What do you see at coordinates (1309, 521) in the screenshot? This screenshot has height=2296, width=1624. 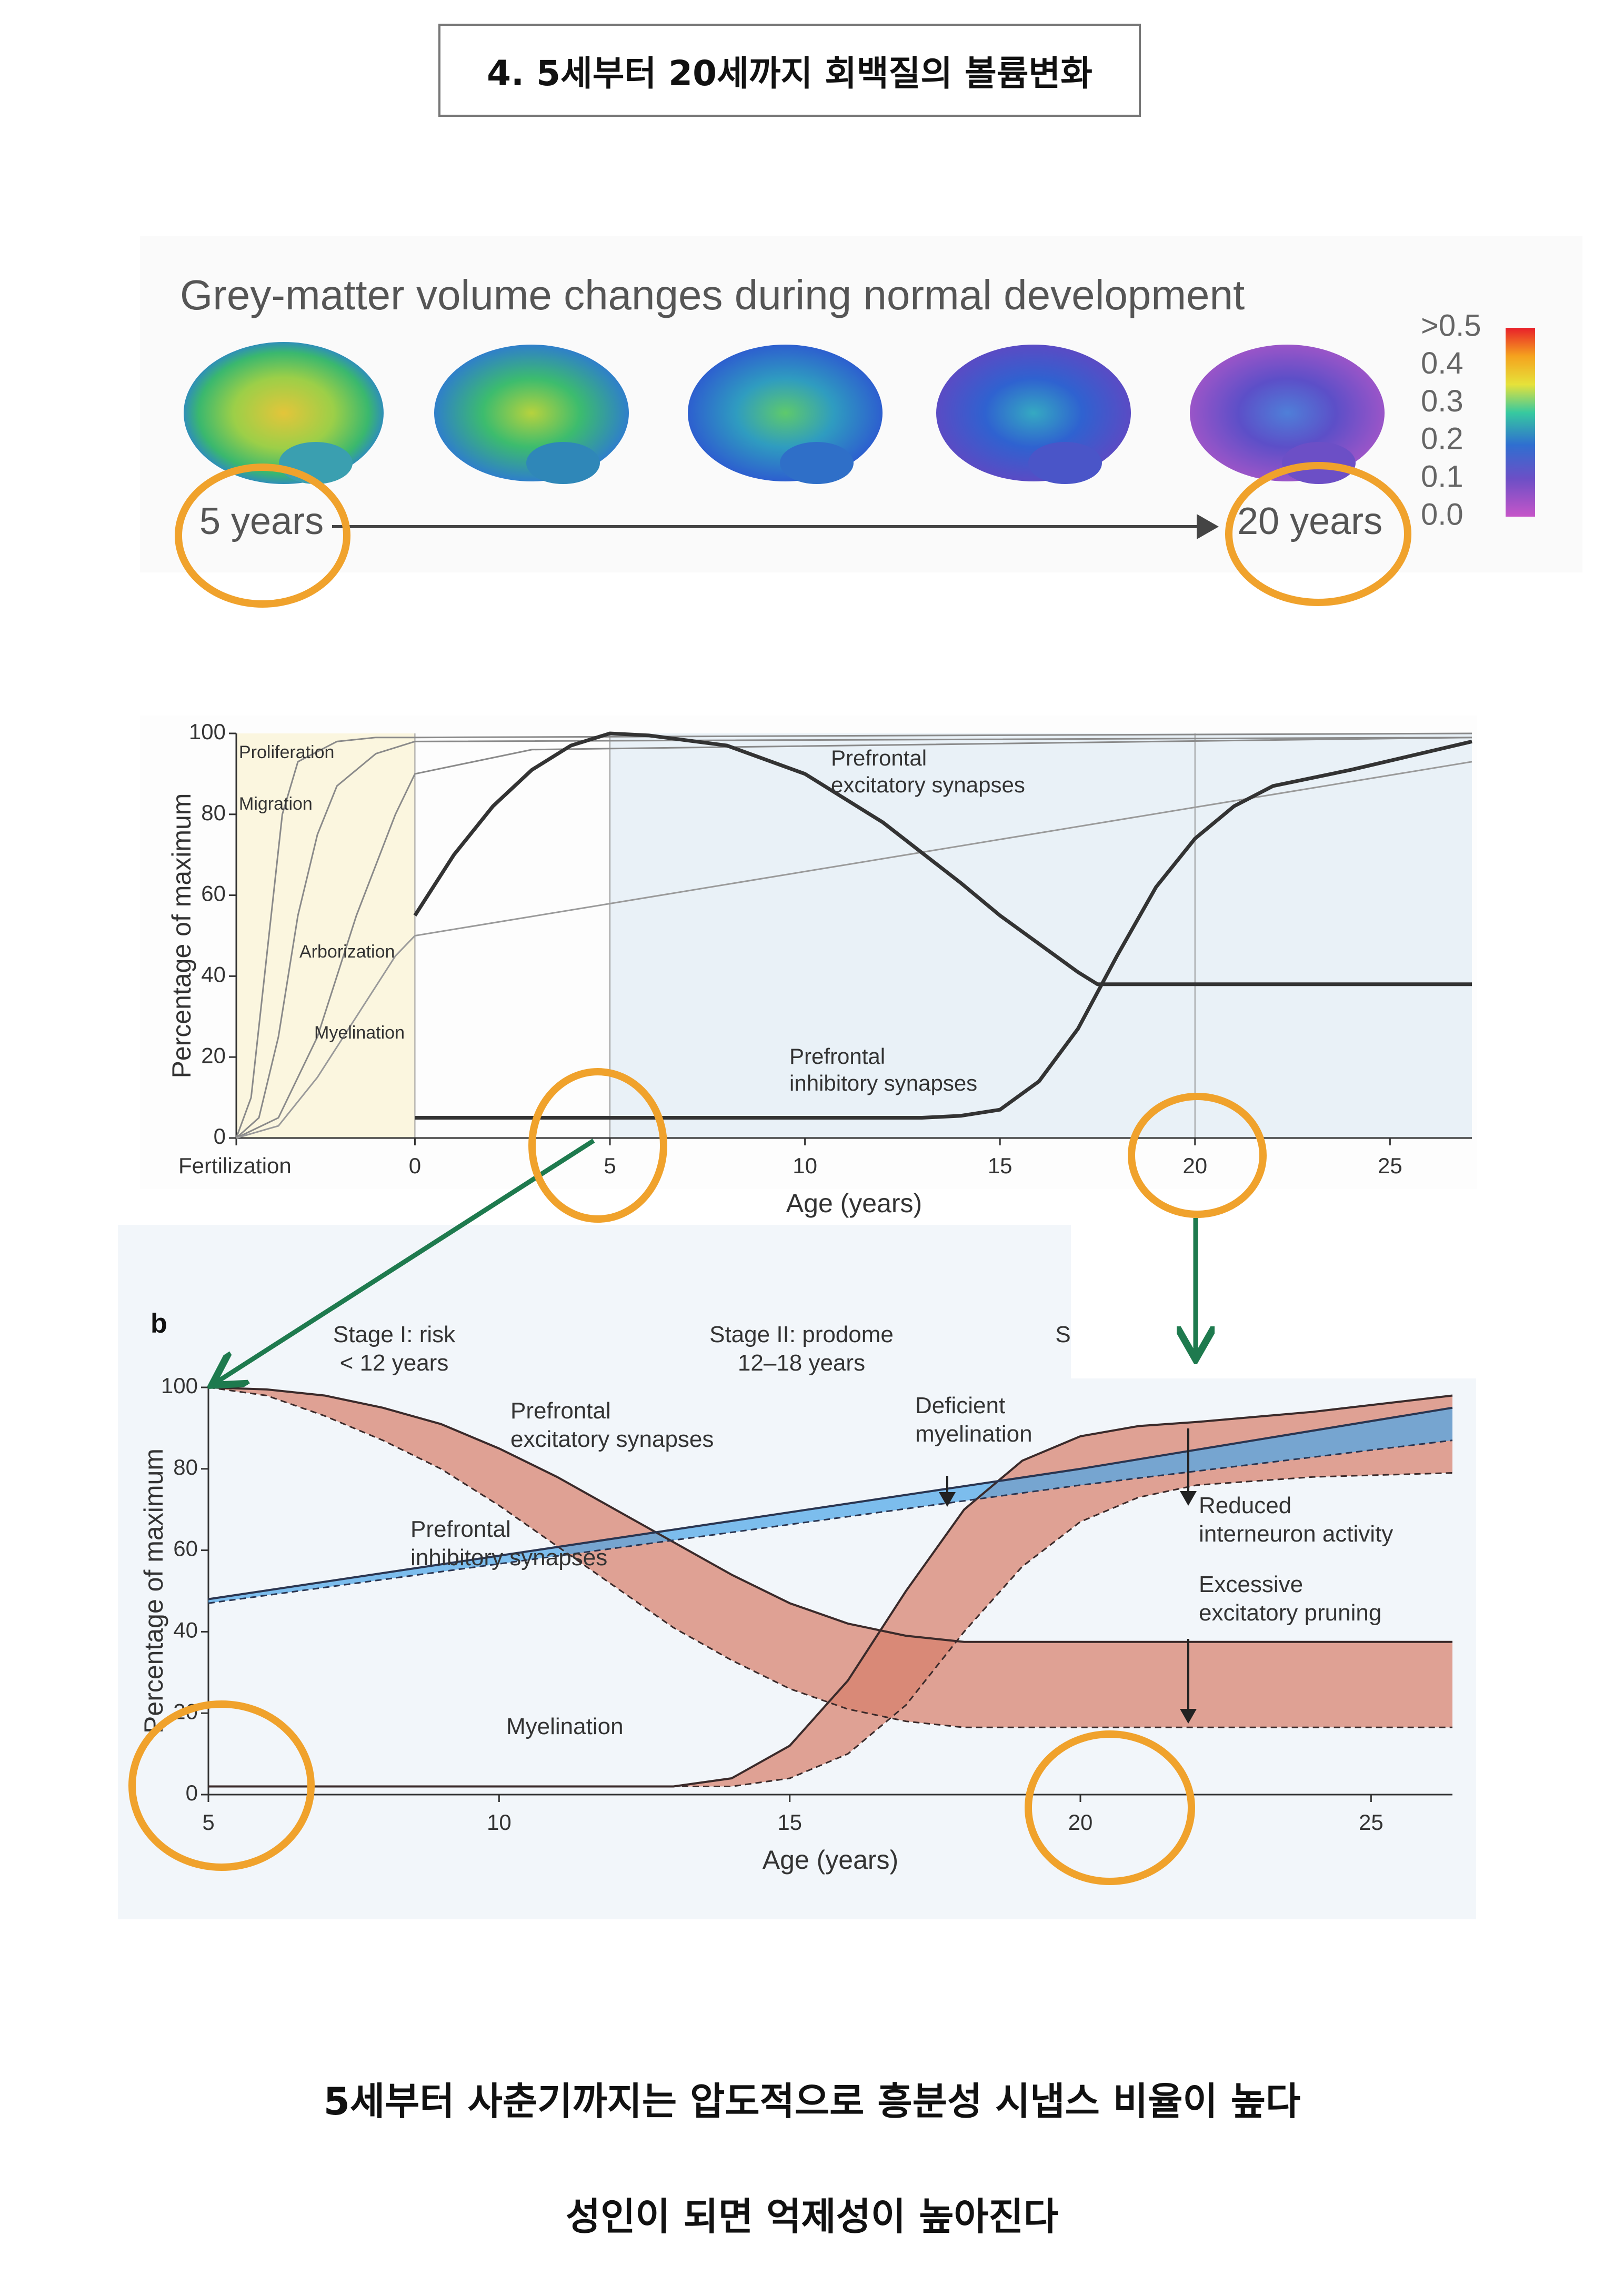 I see `end-label: 20 years` at bounding box center [1309, 521].